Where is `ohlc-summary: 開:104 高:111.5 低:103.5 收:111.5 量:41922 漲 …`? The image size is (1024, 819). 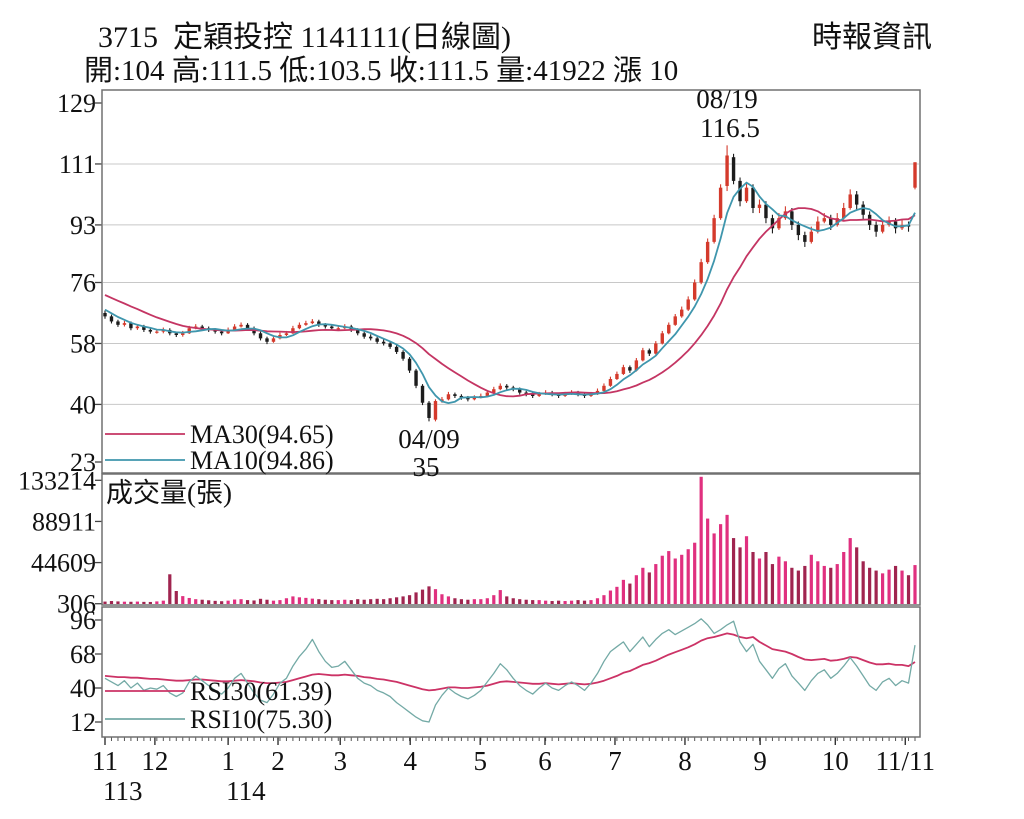
ohlc-summary: 開:104 高:111.5 低:103.5 收:111.5 量:41922 漲 … is located at coordinates (381, 71).